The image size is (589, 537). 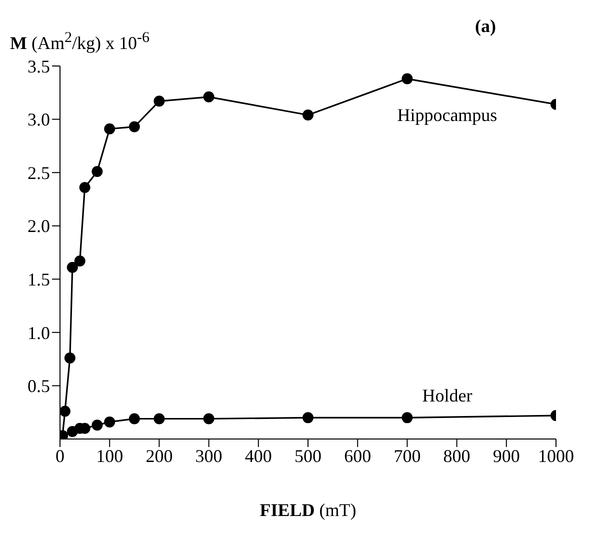 I want to click on x-tick-label: 0, so click(x=60, y=456).